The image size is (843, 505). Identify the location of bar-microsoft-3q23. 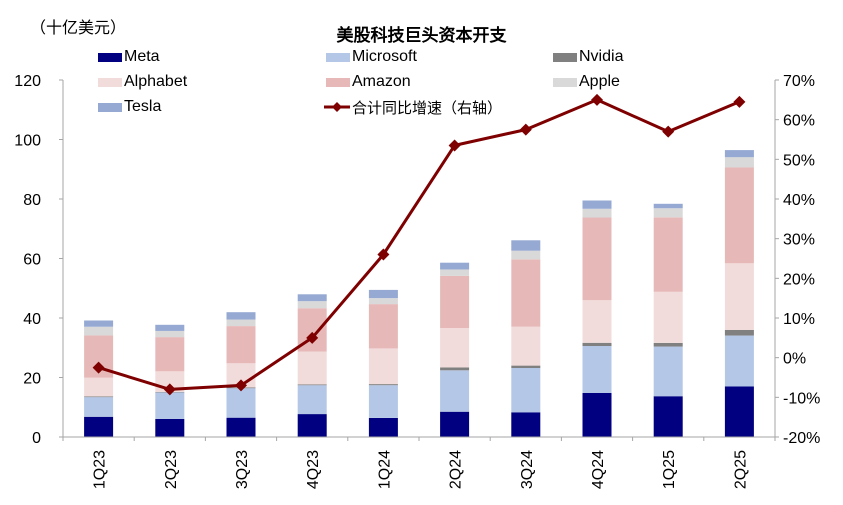
(241, 403).